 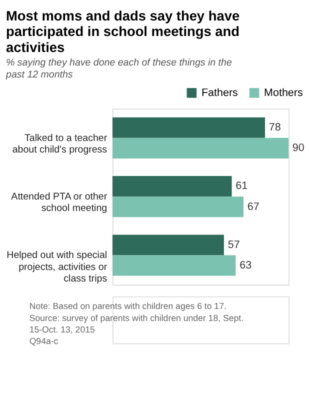 I want to click on legend-label: Mothers, so click(x=283, y=92).